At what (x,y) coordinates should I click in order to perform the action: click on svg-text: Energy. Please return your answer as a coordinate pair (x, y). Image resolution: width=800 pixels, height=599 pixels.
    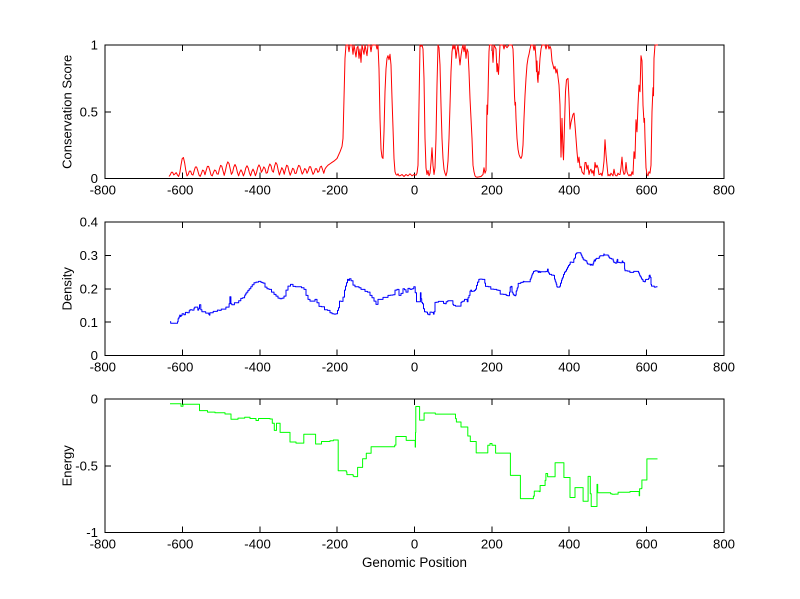
    Looking at the image, I should click on (67, 466).